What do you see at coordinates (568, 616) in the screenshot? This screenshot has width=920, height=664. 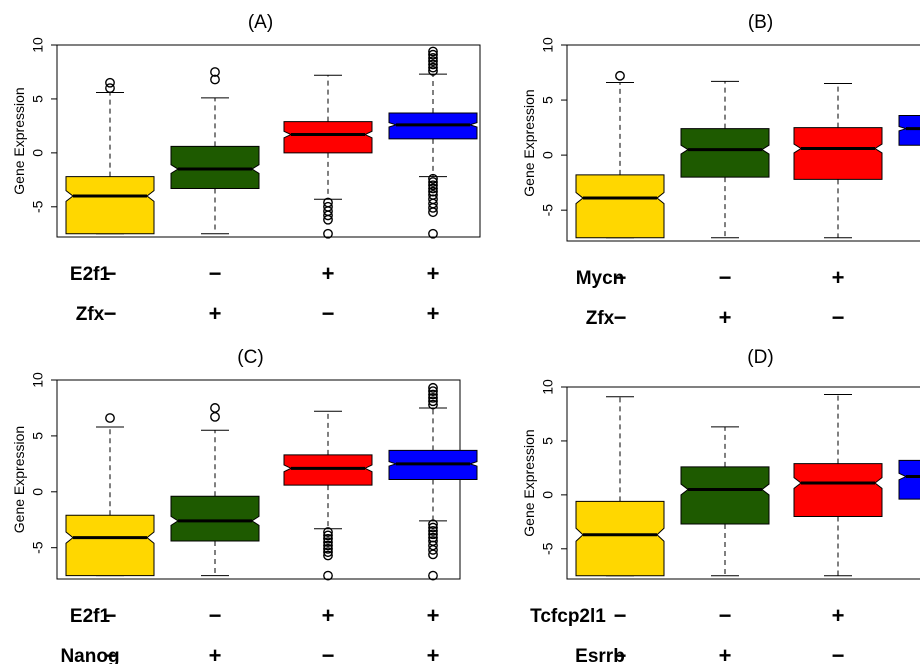 I see `factor-label: Tcfcp2l1` at bounding box center [568, 616].